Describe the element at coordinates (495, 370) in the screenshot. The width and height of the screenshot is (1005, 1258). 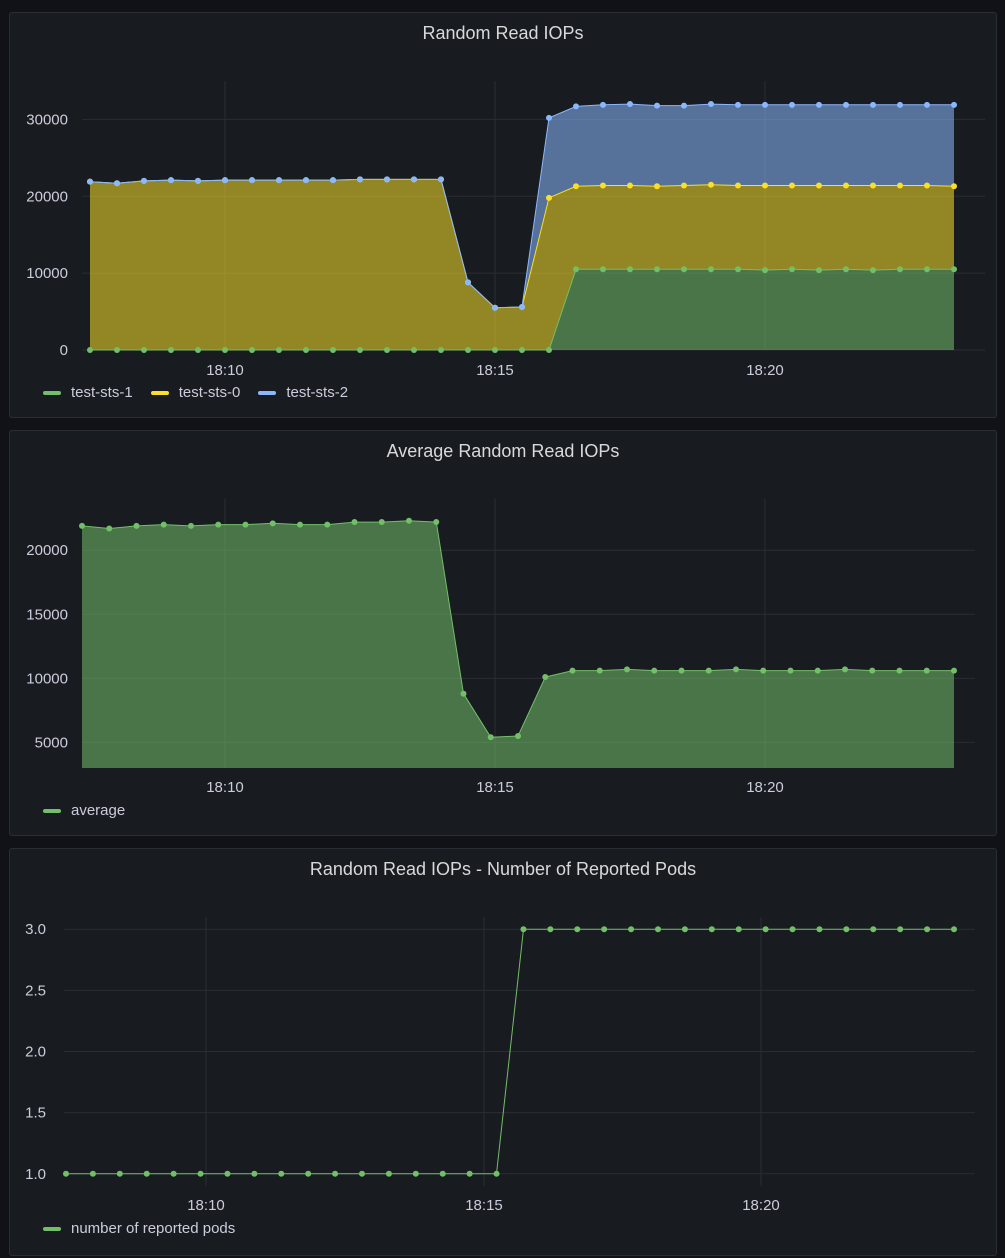
I see `x-tick-label: 18:15` at that location.